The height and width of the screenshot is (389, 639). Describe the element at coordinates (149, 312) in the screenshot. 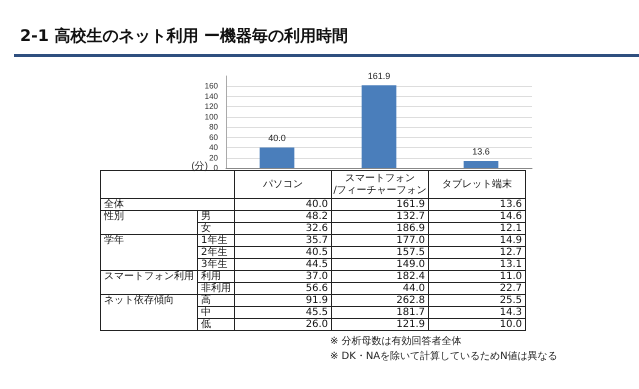

I see `y-tick-label: ネット依存傾向` at that location.